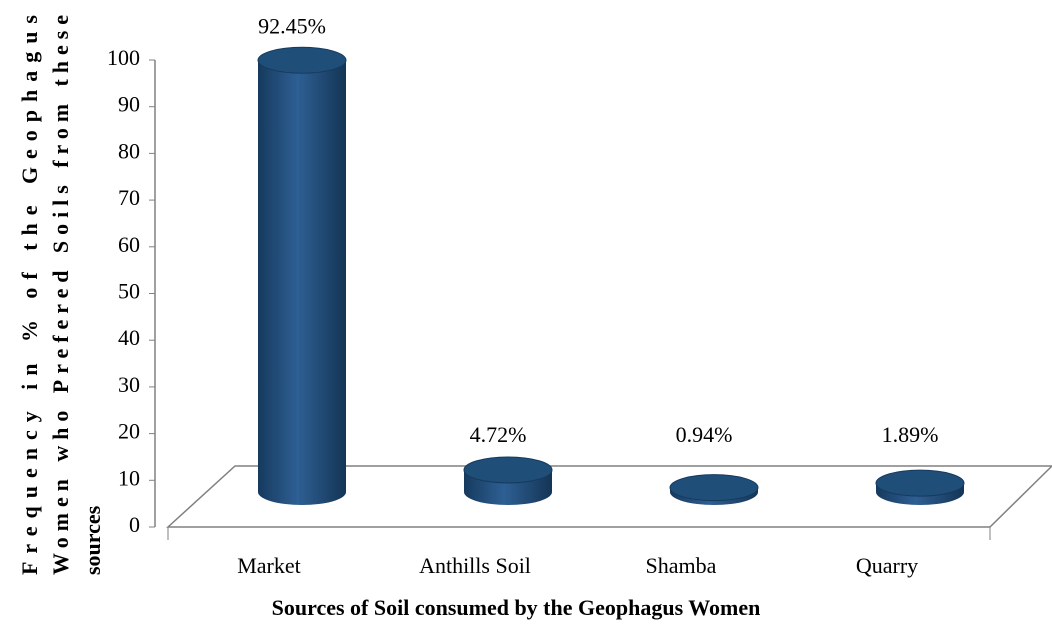 The width and height of the screenshot is (1052, 633). What do you see at coordinates (269, 565) in the screenshot?
I see `x-tick-label: Market` at bounding box center [269, 565].